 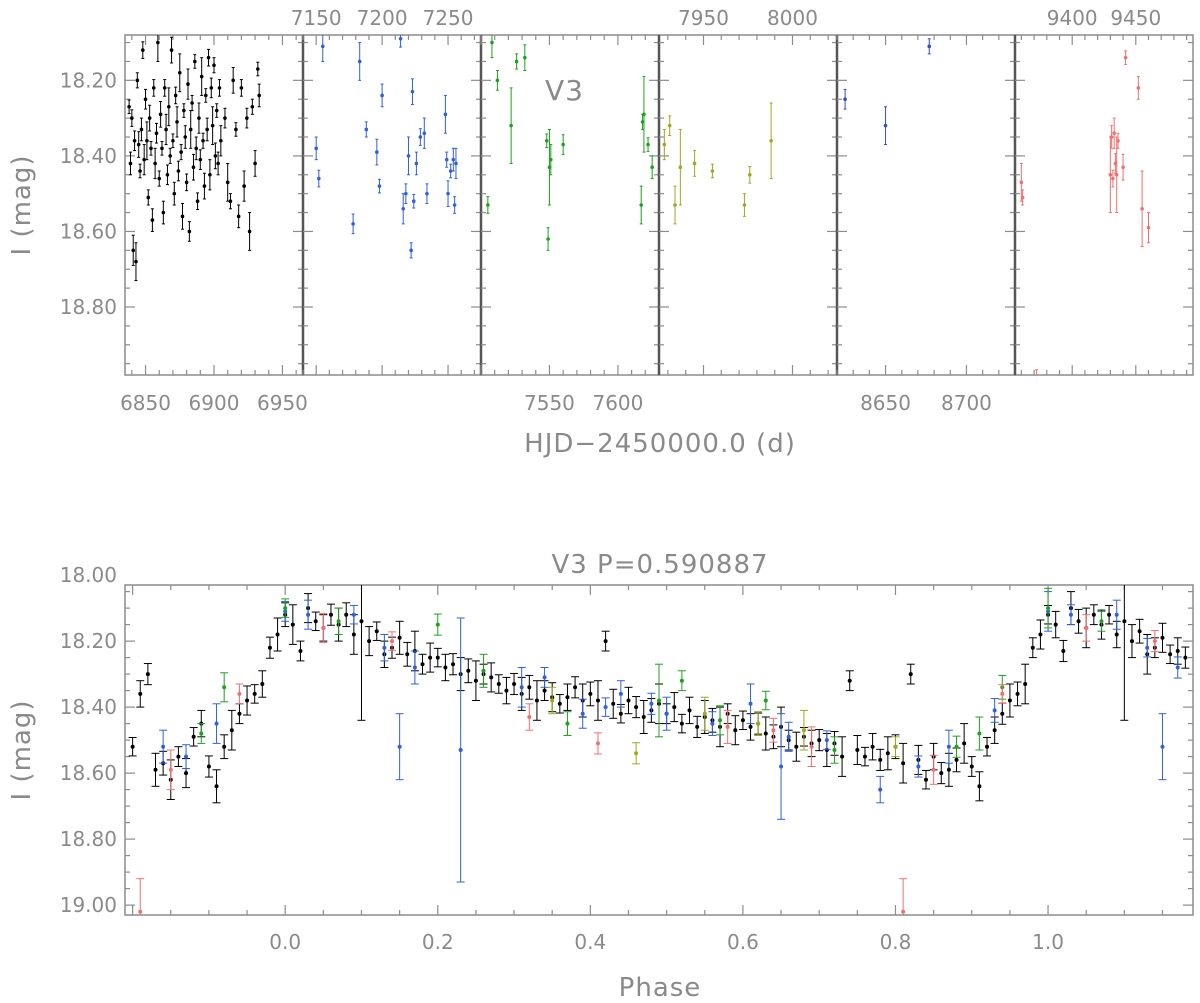 I want to click on x-tick-label: 7250, so click(x=448, y=18).